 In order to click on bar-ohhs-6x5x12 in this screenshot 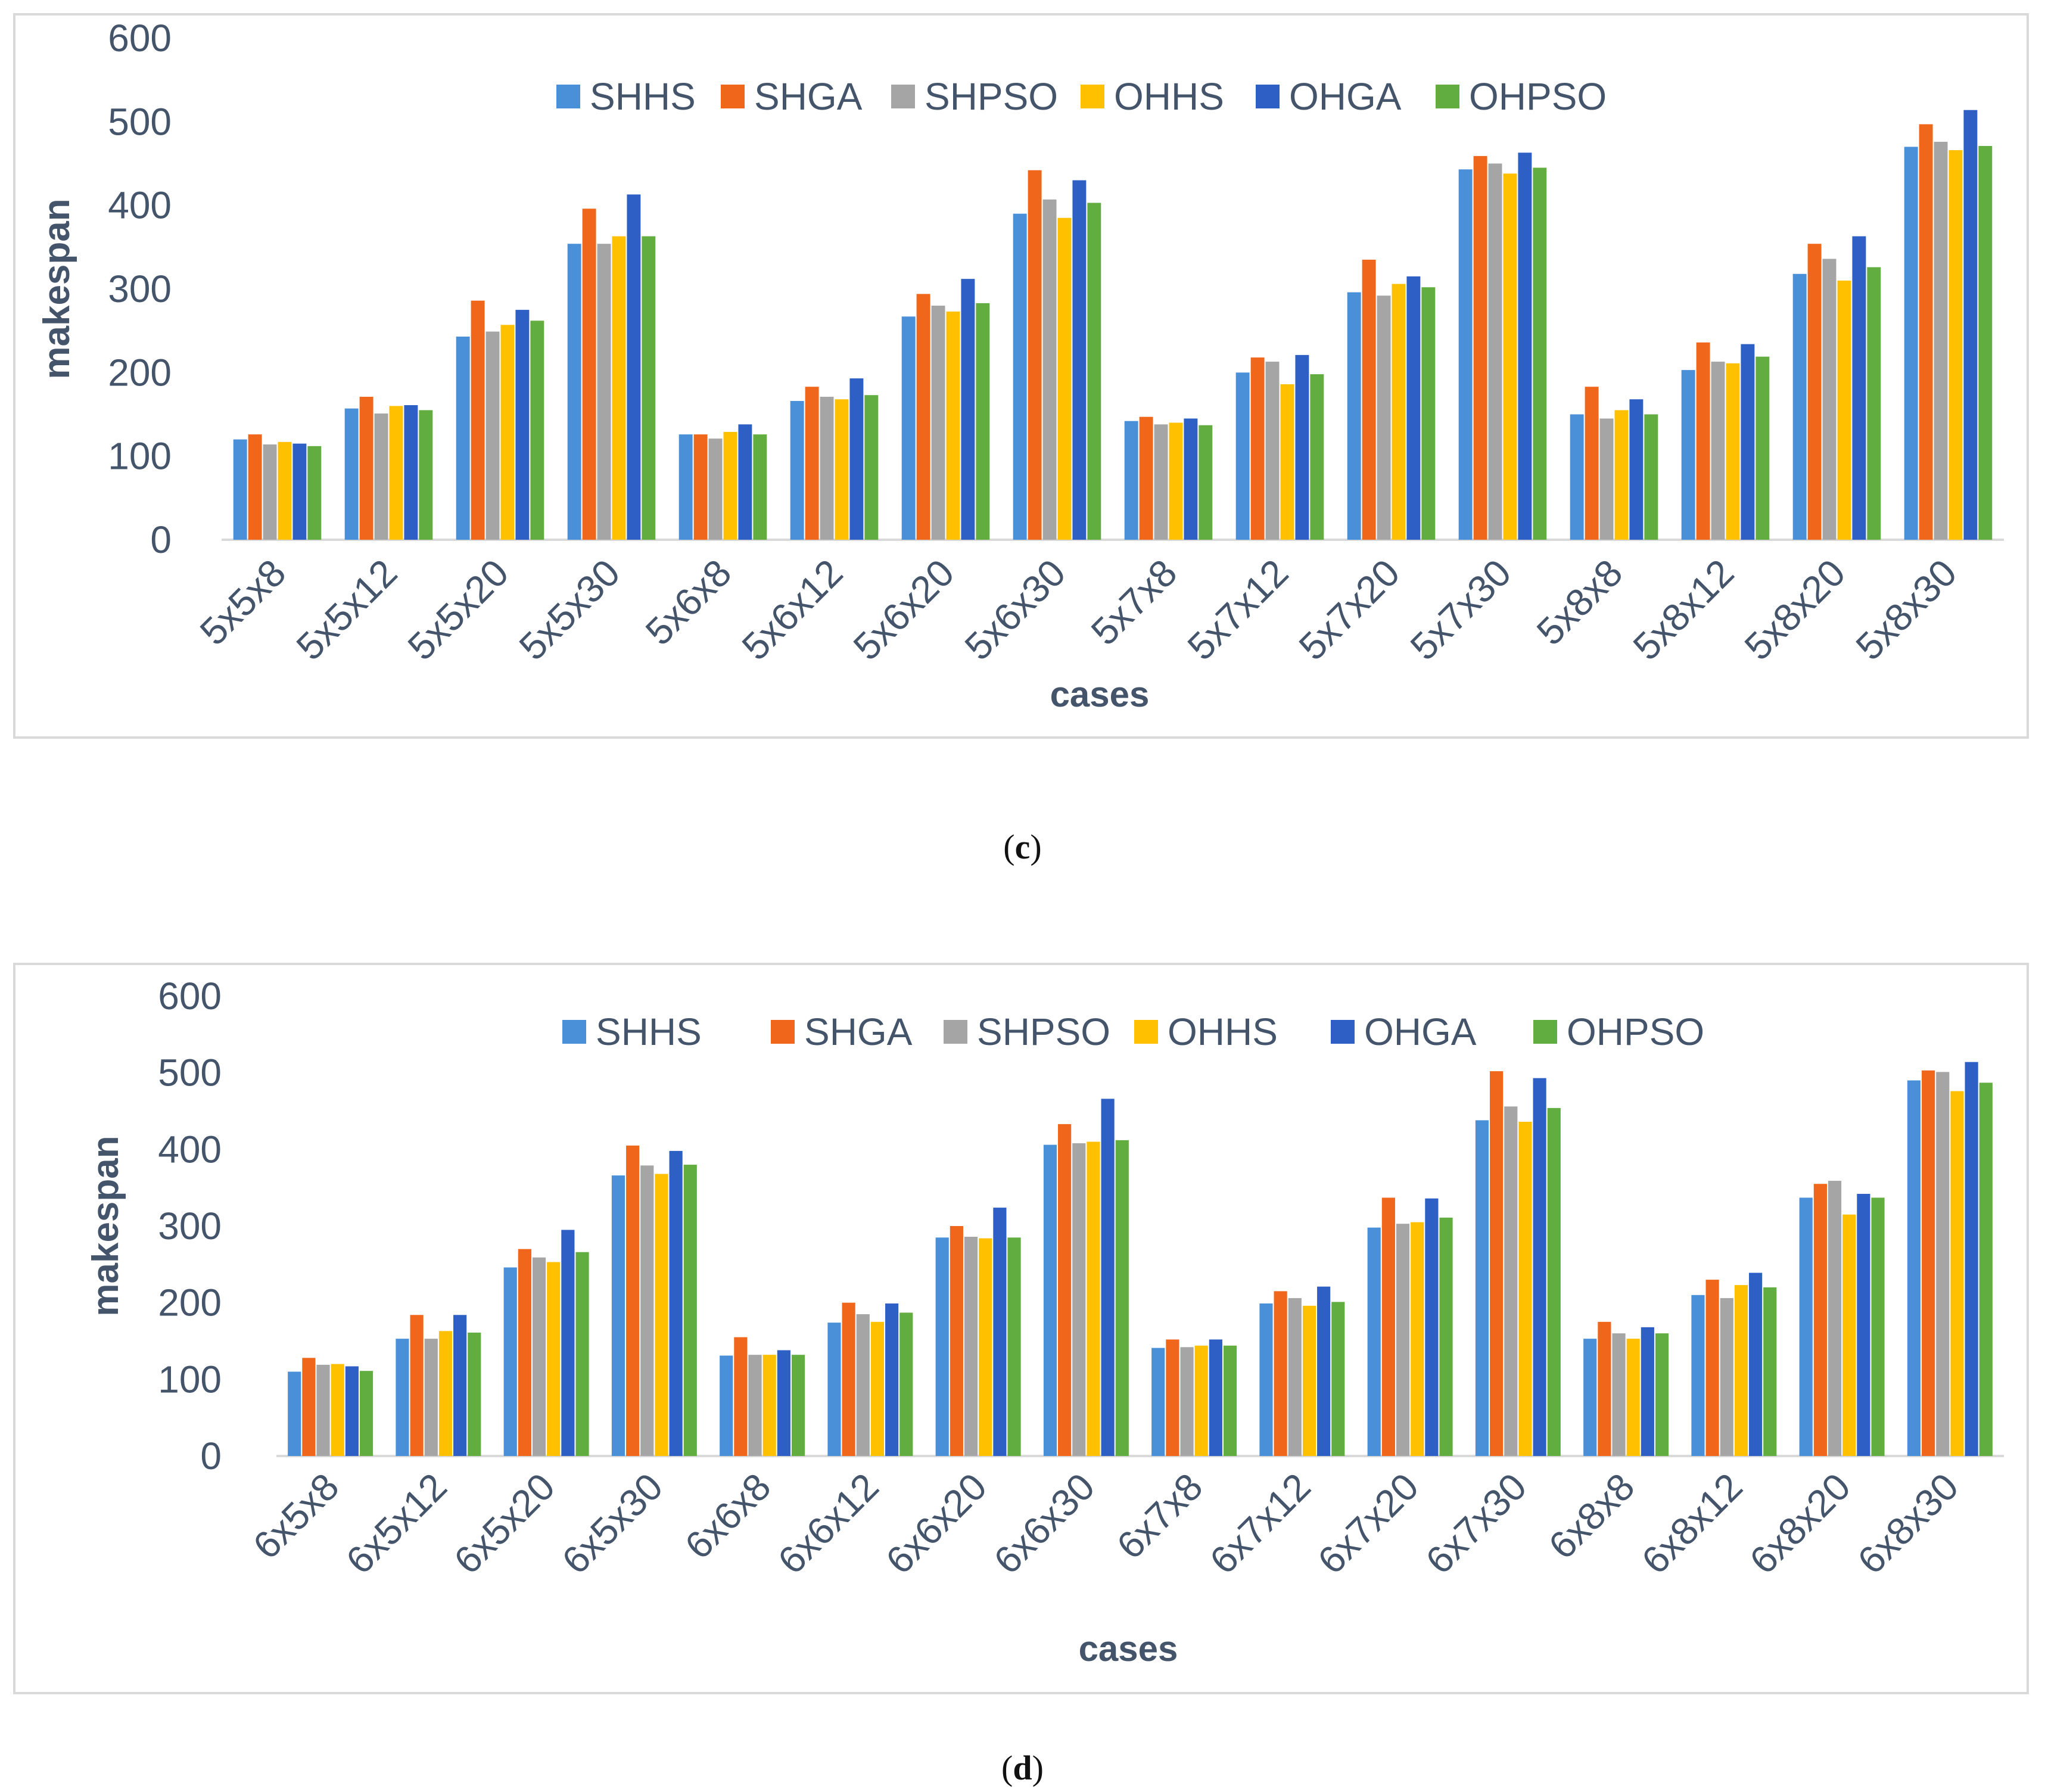, I will do `click(445, 1393)`.